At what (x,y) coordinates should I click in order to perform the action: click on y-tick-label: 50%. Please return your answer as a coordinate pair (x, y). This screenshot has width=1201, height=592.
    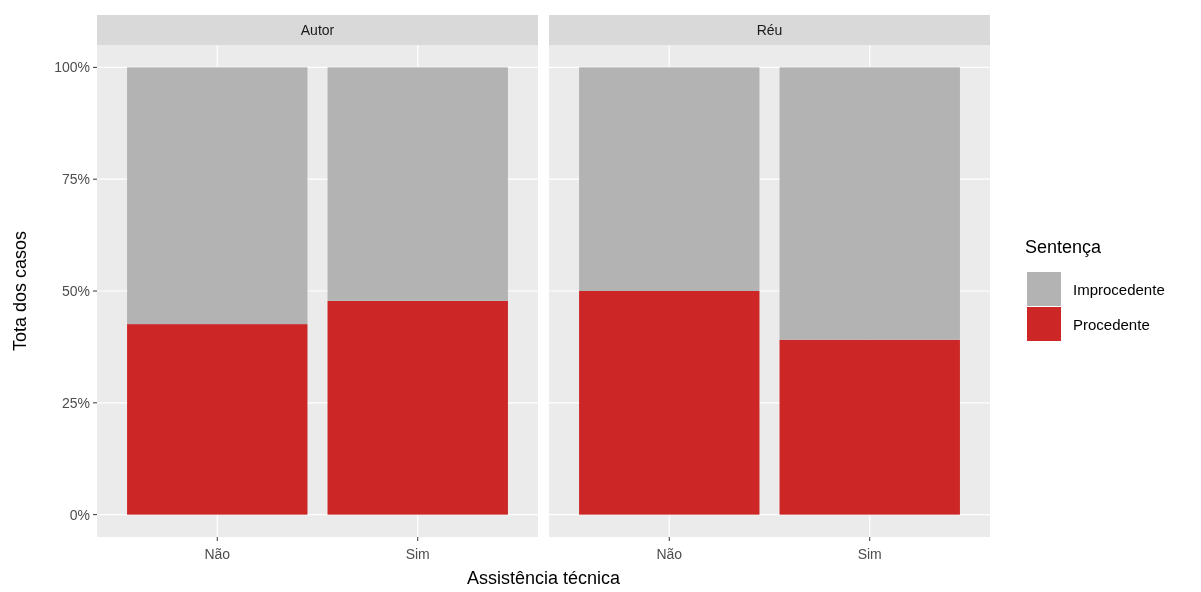
    Looking at the image, I should click on (75, 291).